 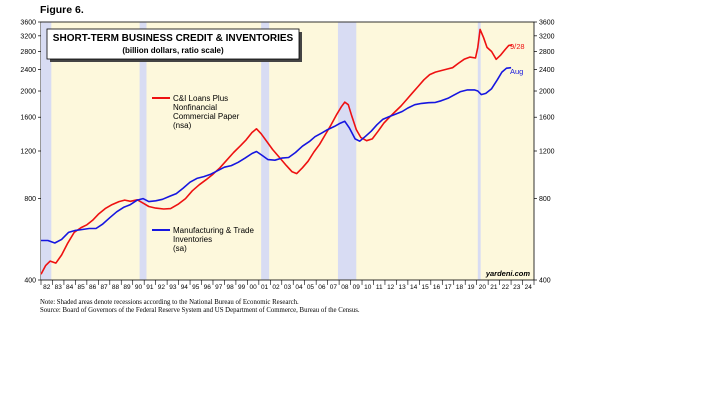 I want to click on x-tick-label: 09, so click(x=357, y=287).